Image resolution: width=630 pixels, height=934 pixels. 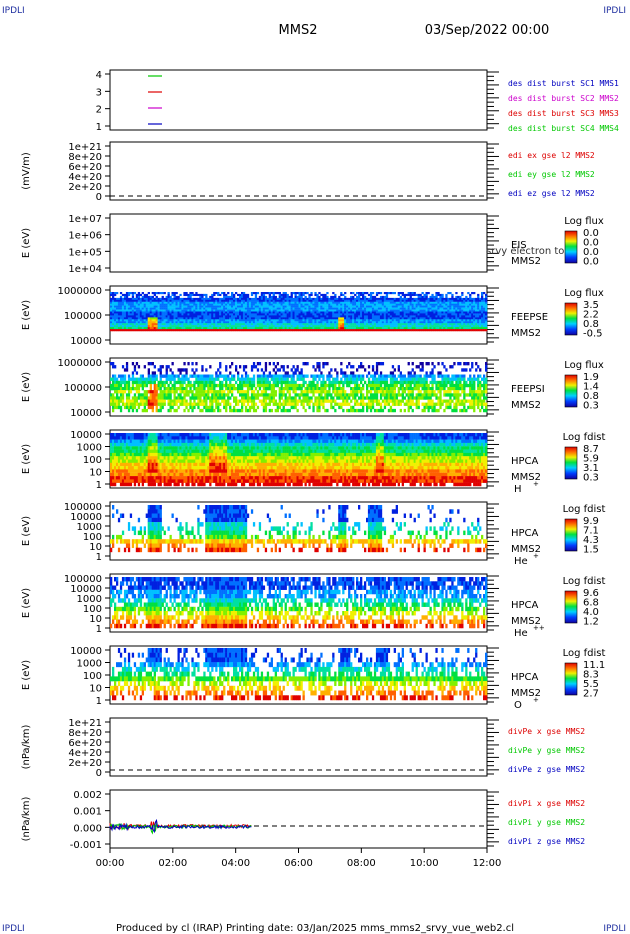 I want to click on instrument-label: FEEPSE, so click(x=529, y=317).